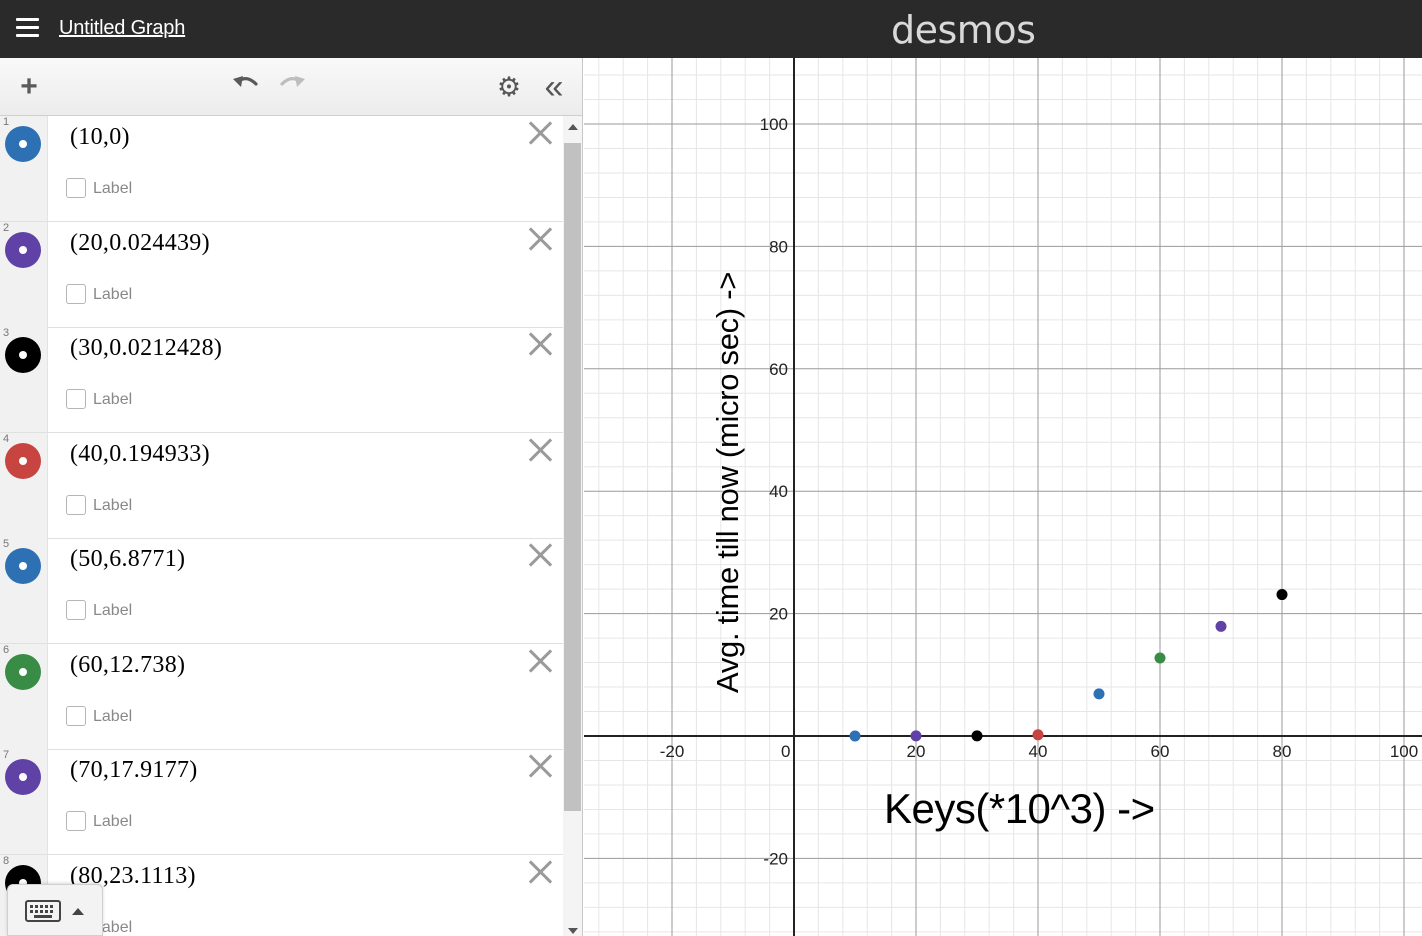 This screenshot has height=936, width=1422. What do you see at coordinates (963, 30) in the screenshot?
I see `desmos-logo: desmos` at bounding box center [963, 30].